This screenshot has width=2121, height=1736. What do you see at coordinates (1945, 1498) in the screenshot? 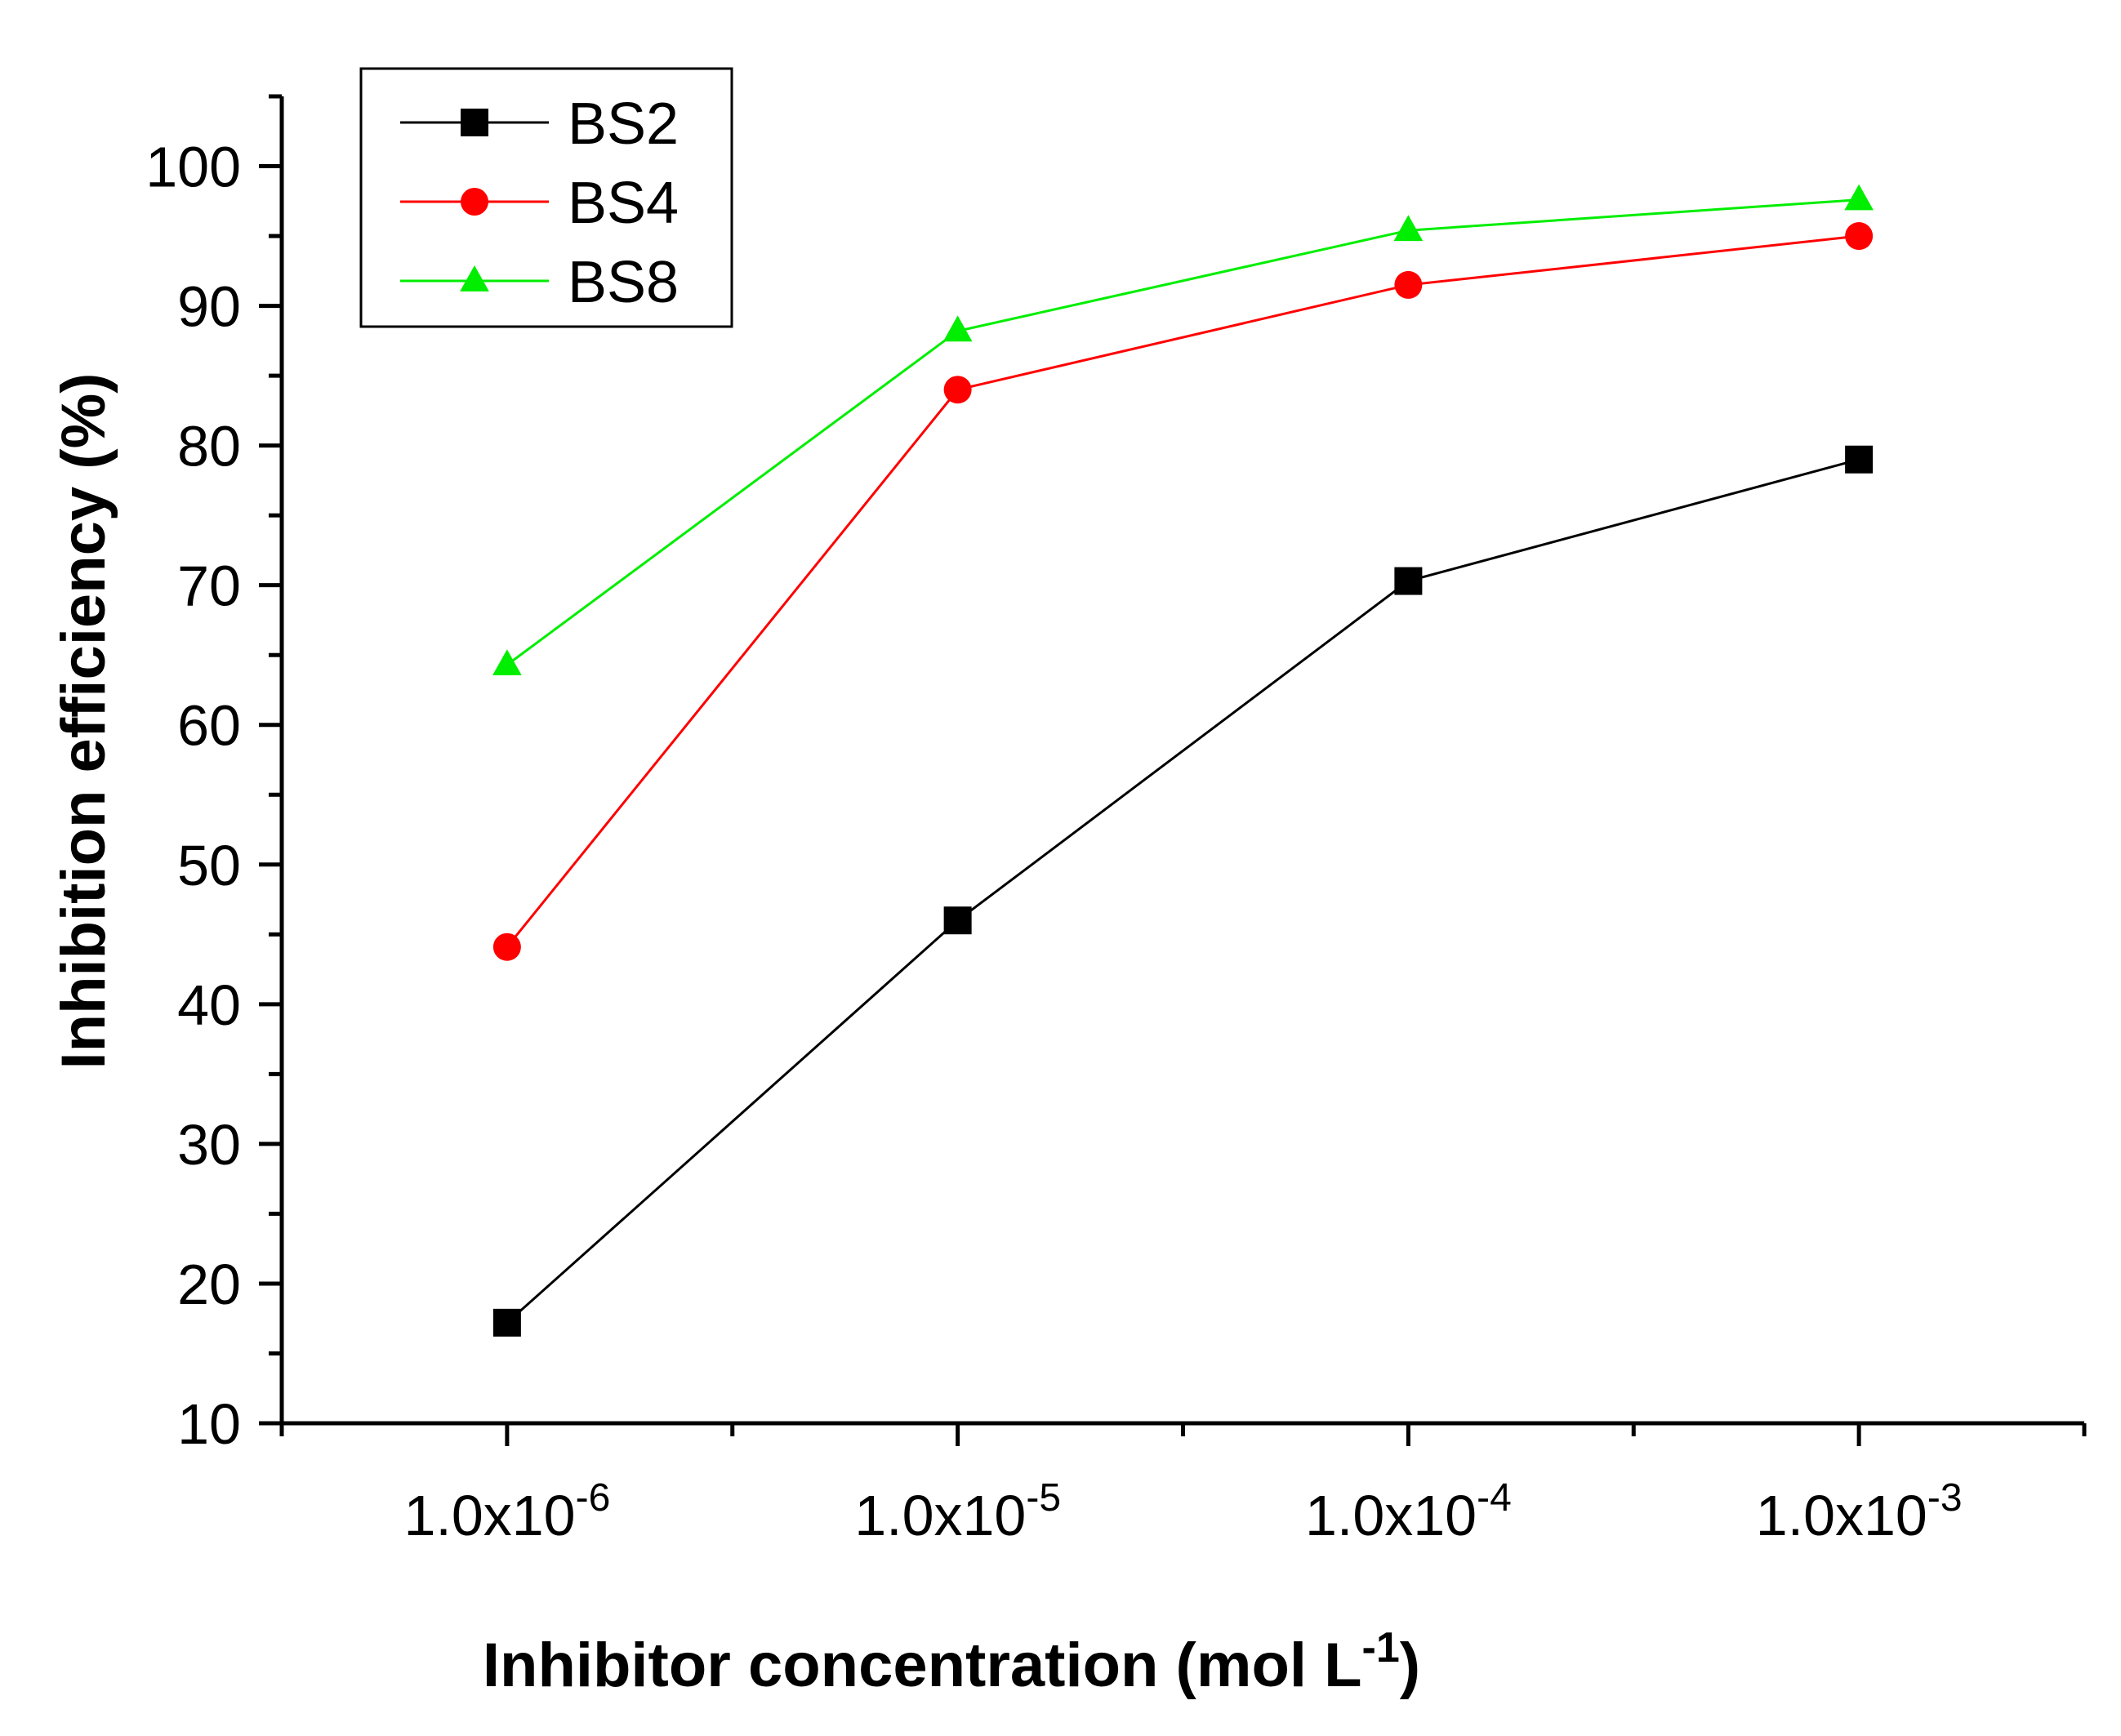
I see `x-tick-label-exponent: -3` at bounding box center [1945, 1498].